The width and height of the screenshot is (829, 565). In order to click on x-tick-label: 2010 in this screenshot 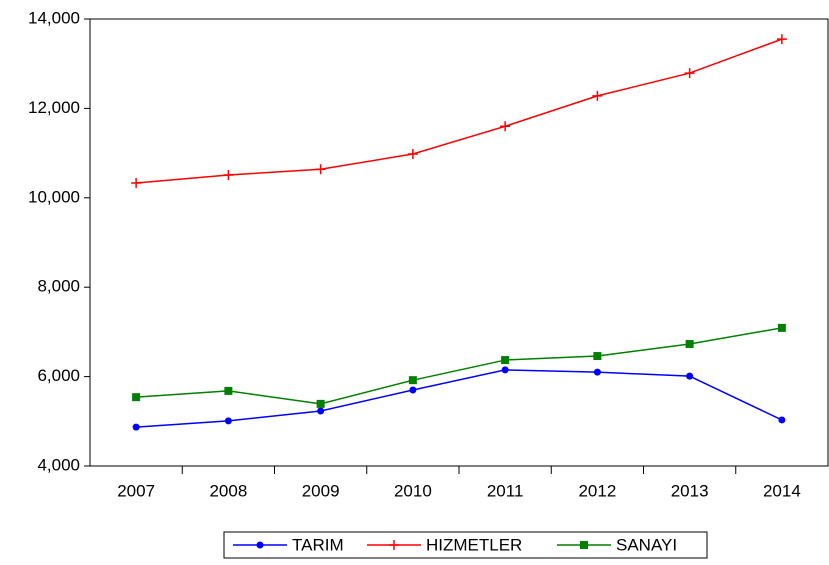, I will do `click(413, 490)`.